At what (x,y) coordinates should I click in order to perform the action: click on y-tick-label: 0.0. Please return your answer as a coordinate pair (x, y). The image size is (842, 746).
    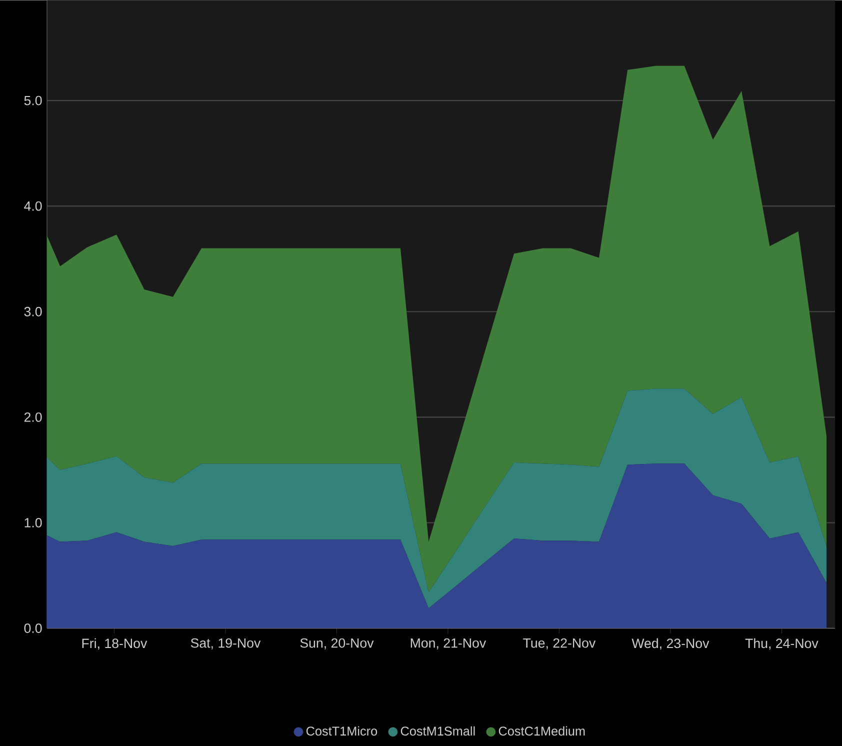
    Looking at the image, I should click on (33, 628).